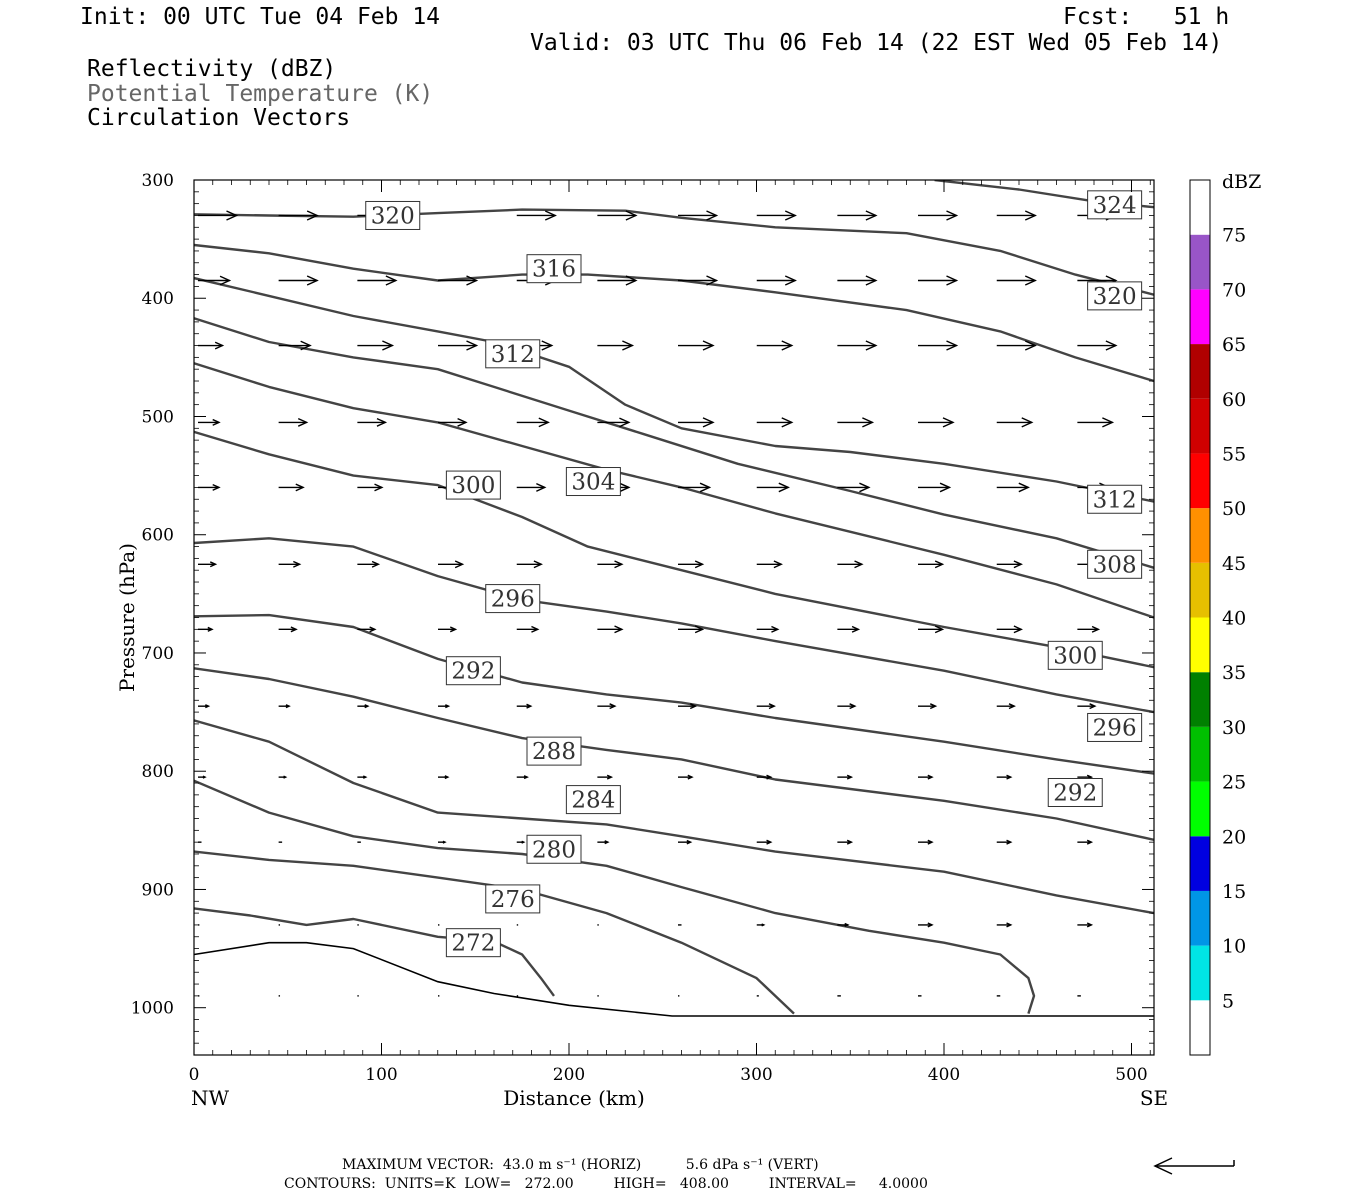 The image size is (1350, 1200). Describe the element at coordinates (194, 1075) in the screenshot. I see `x-tick-label: 0` at that location.